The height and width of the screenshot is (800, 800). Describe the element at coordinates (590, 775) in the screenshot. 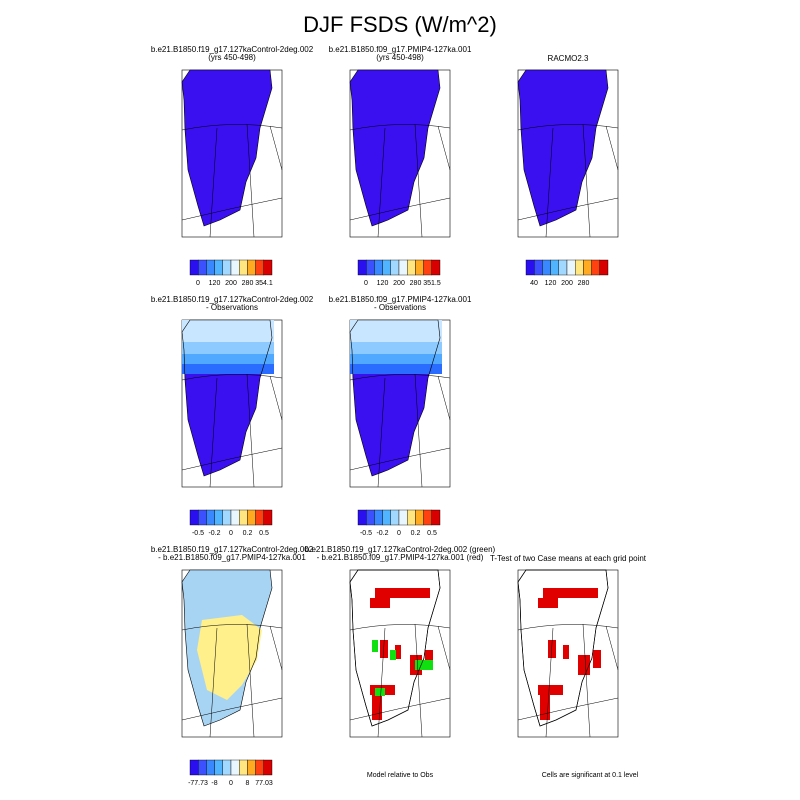

I see `note: Cells are significant at 0.1 level` at that location.